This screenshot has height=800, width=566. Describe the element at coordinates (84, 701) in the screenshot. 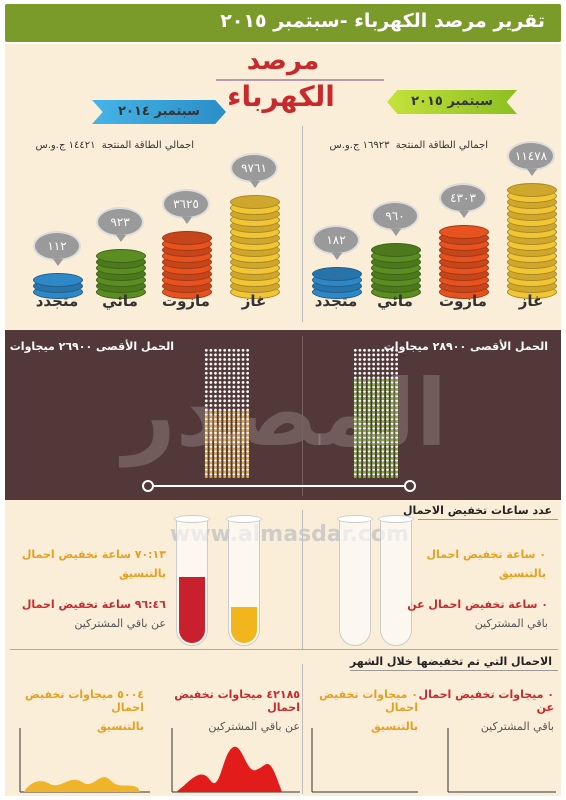

I see `loads-2014-coord-line1: ٥٠٠٤ ميجاوات تخفيض احمال` at that location.